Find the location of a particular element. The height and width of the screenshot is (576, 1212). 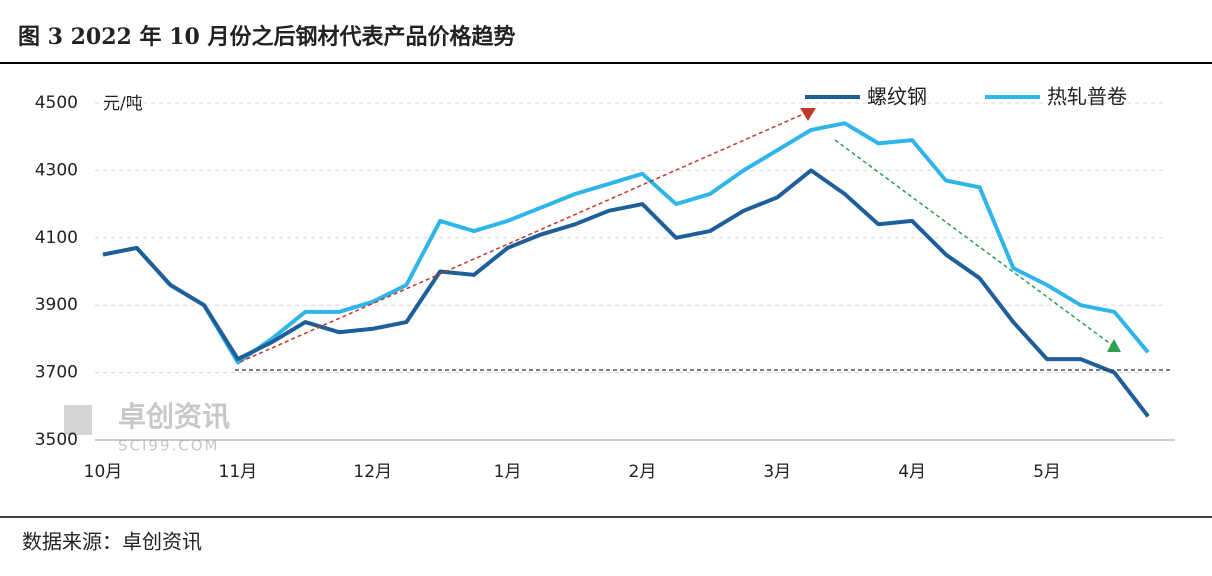

chart-title: 图 3 2022 年 10 月份之后钢材代表产品价格趋势 is located at coordinates (266, 37).